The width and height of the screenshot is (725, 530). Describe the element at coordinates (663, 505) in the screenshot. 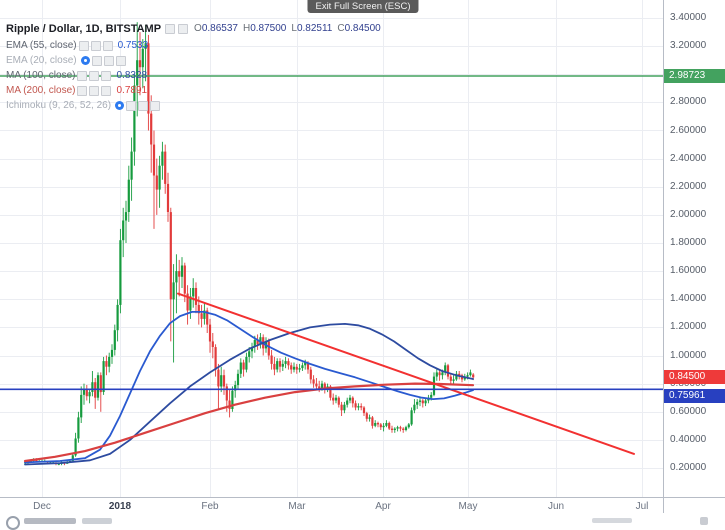

I see `axis-separator` at that location.